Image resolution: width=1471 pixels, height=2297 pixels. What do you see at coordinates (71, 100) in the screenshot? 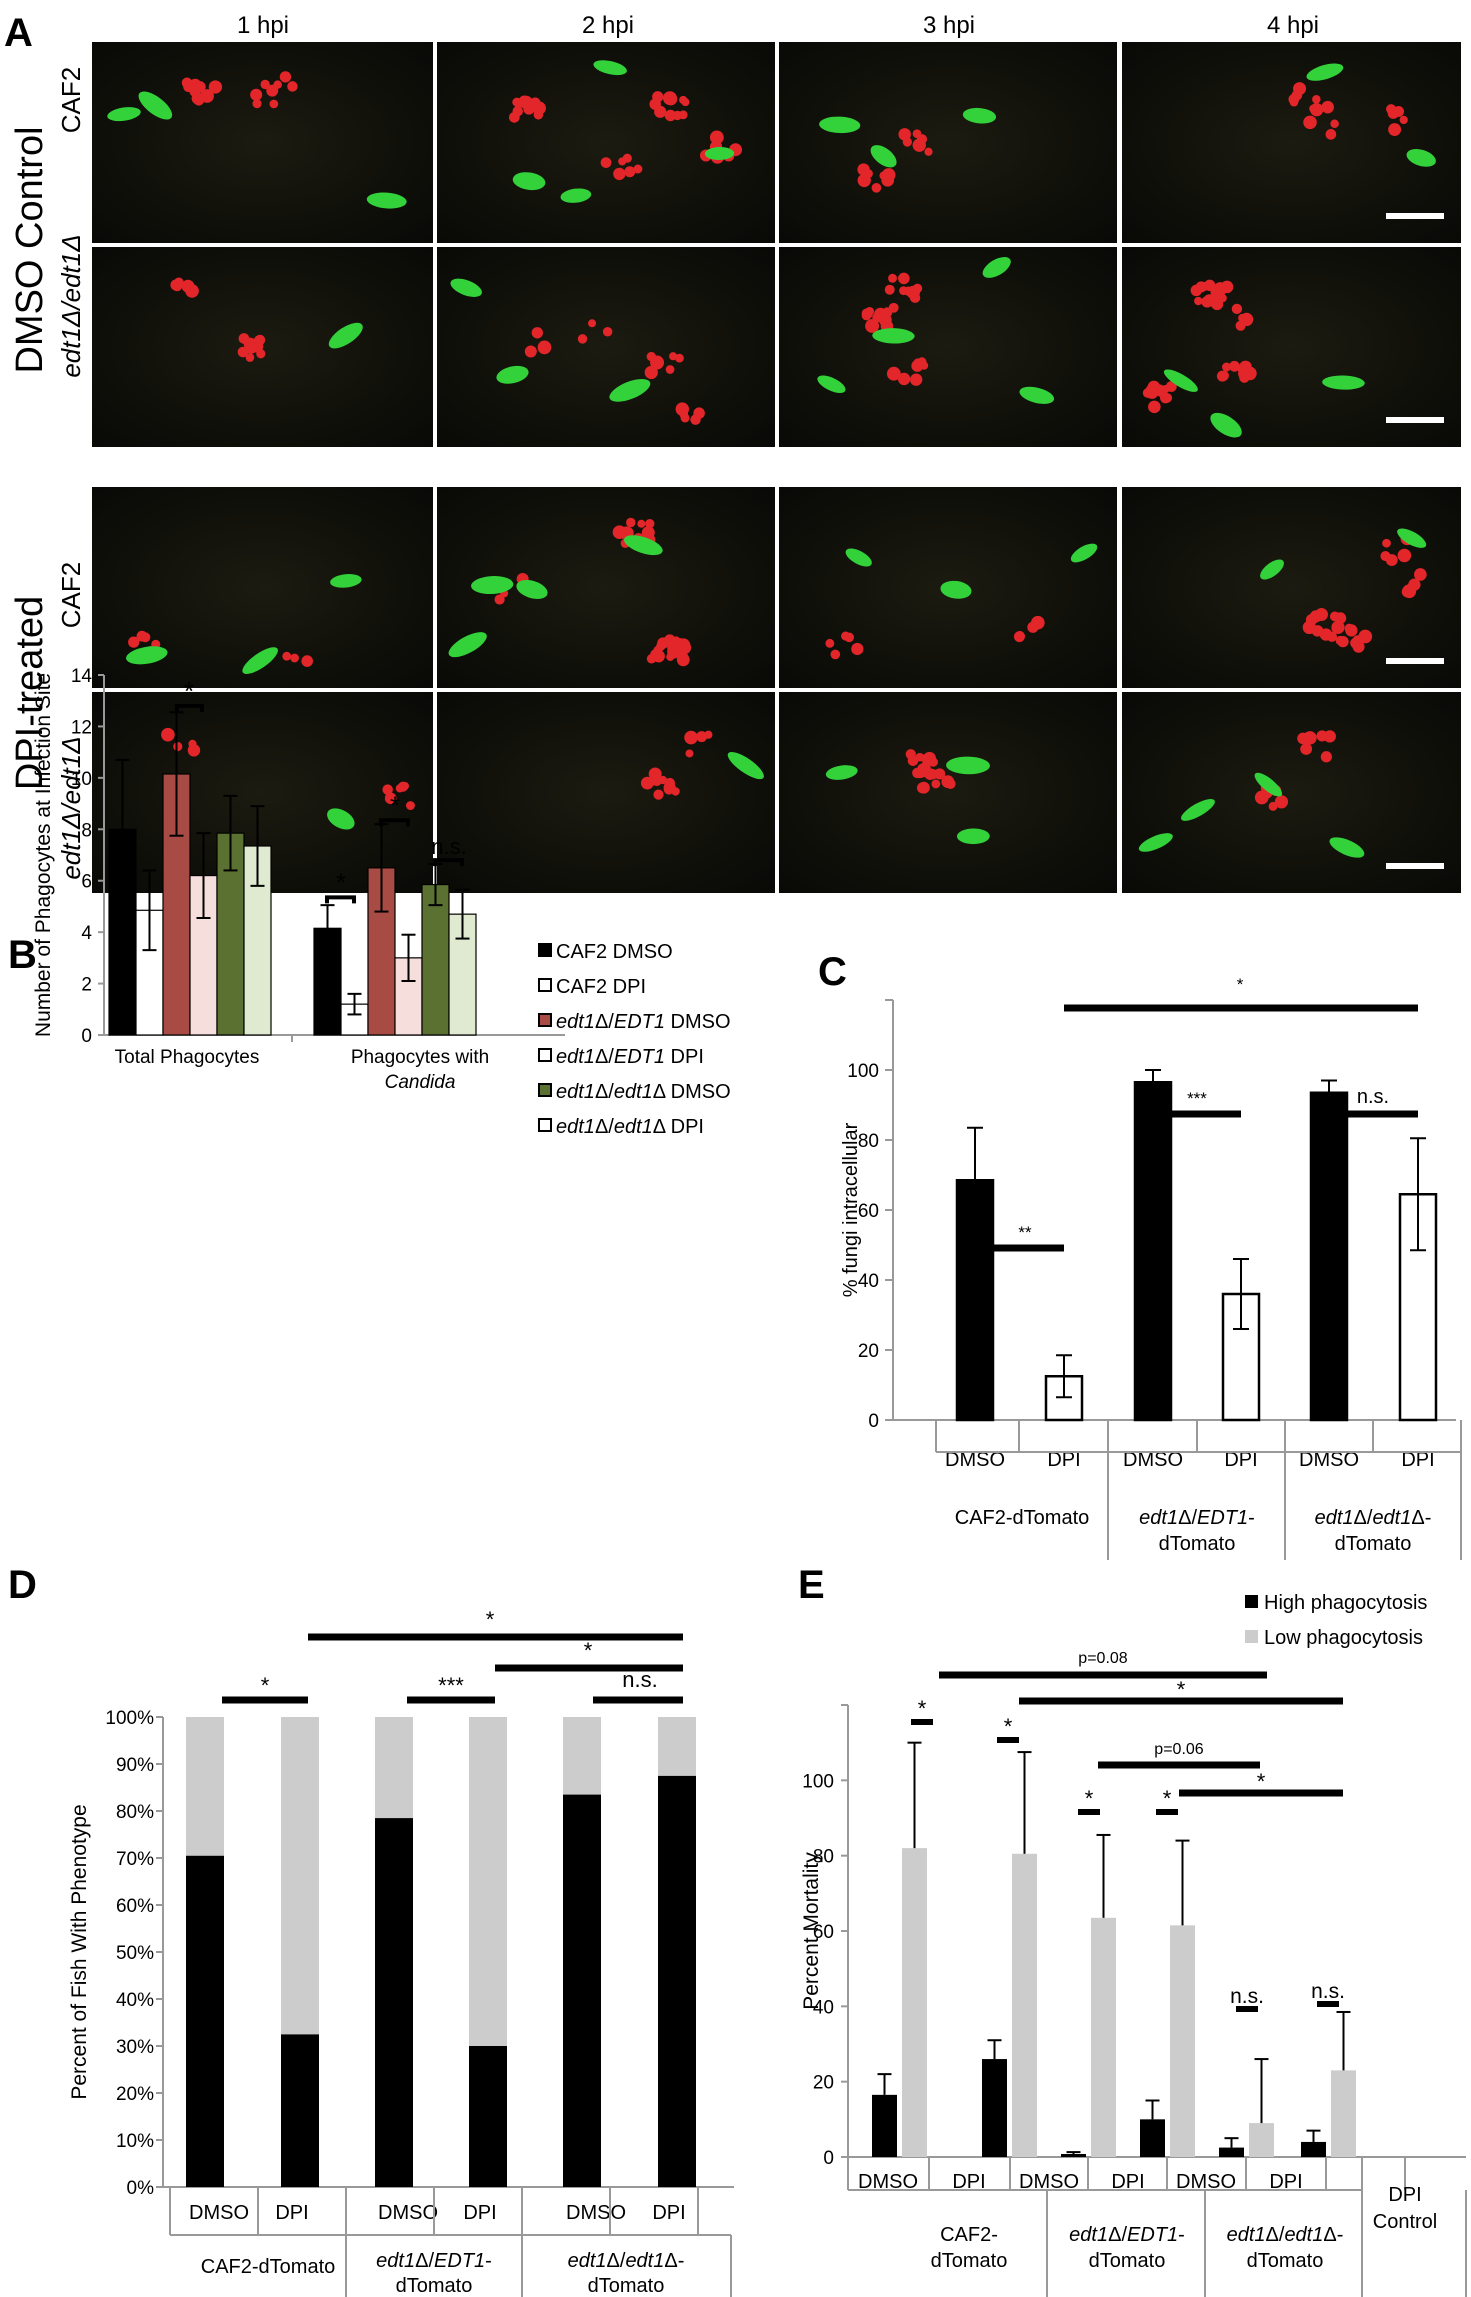
I see `row-label-caf2-dmso: CAF2` at bounding box center [71, 100].